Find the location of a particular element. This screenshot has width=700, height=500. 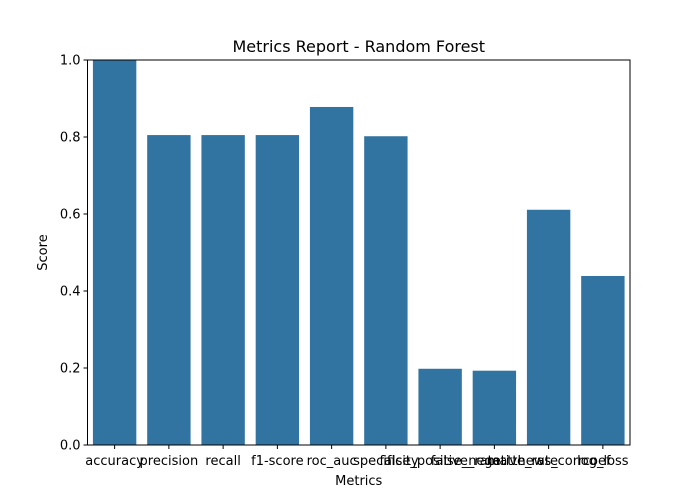

x-tick-label: specificity is located at coordinates (386, 461).